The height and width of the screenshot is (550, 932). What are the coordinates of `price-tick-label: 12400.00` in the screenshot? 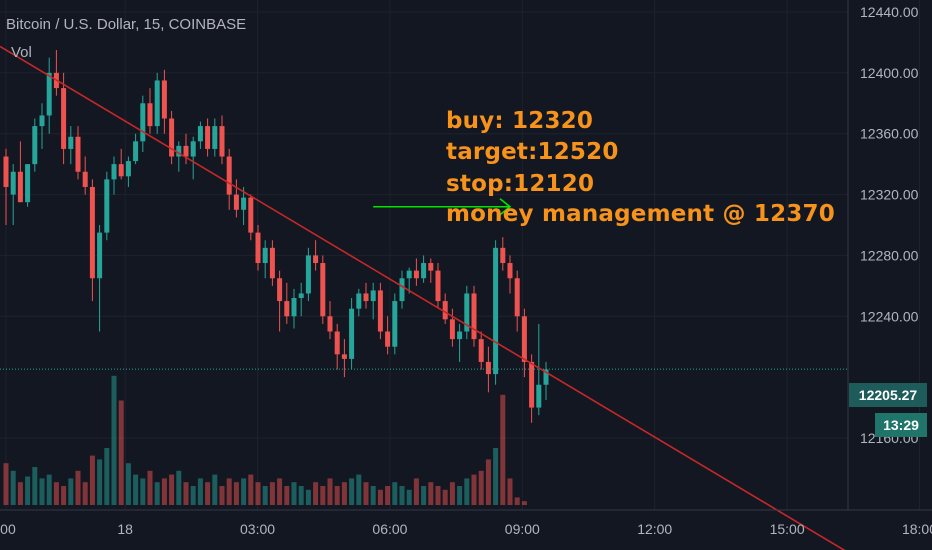 It's located at (889, 73).